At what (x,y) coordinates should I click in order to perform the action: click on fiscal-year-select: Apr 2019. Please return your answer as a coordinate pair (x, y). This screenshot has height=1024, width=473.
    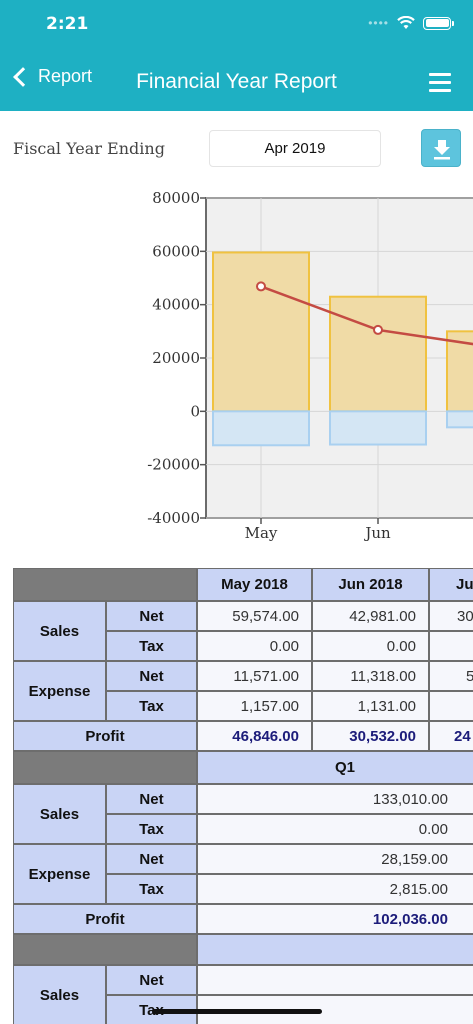
    Looking at the image, I should click on (295, 148).